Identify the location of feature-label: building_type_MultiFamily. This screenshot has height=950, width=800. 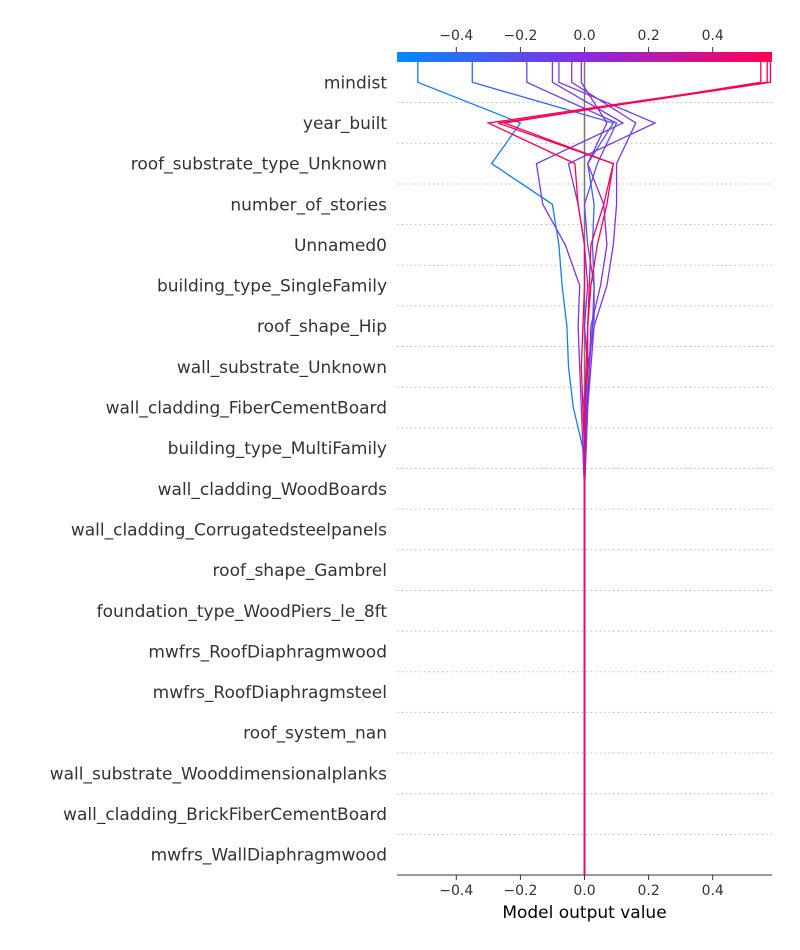
(277, 449).